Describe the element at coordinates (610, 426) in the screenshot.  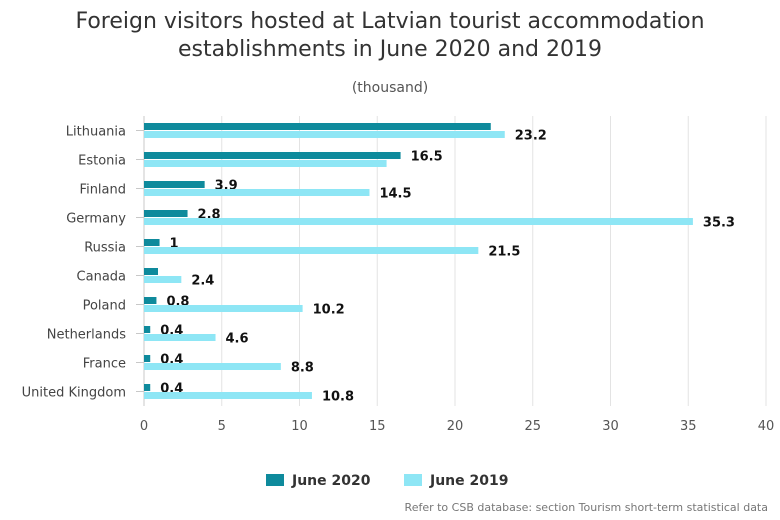
I see `x-tick-label: 30` at that location.